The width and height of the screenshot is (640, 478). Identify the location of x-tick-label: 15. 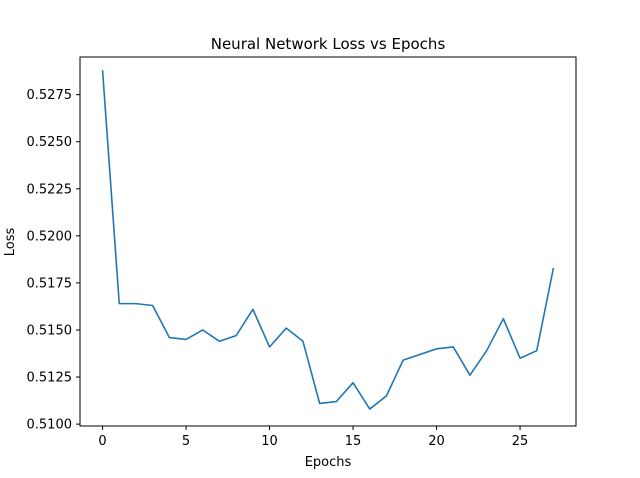
(353, 441).